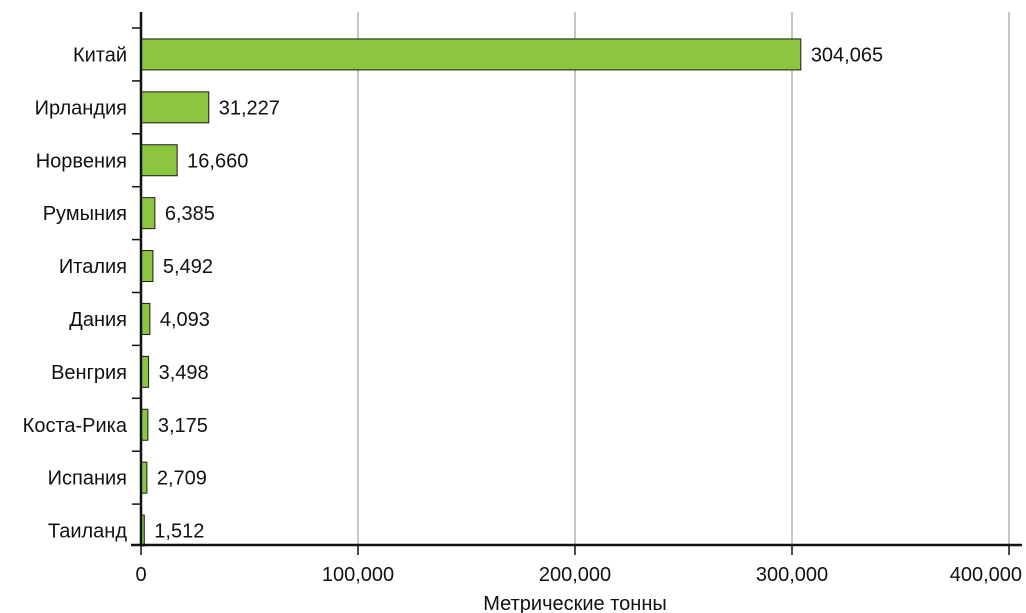 The width and height of the screenshot is (1026, 613). I want to click on value-label-0: 304,065, so click(847, 55).